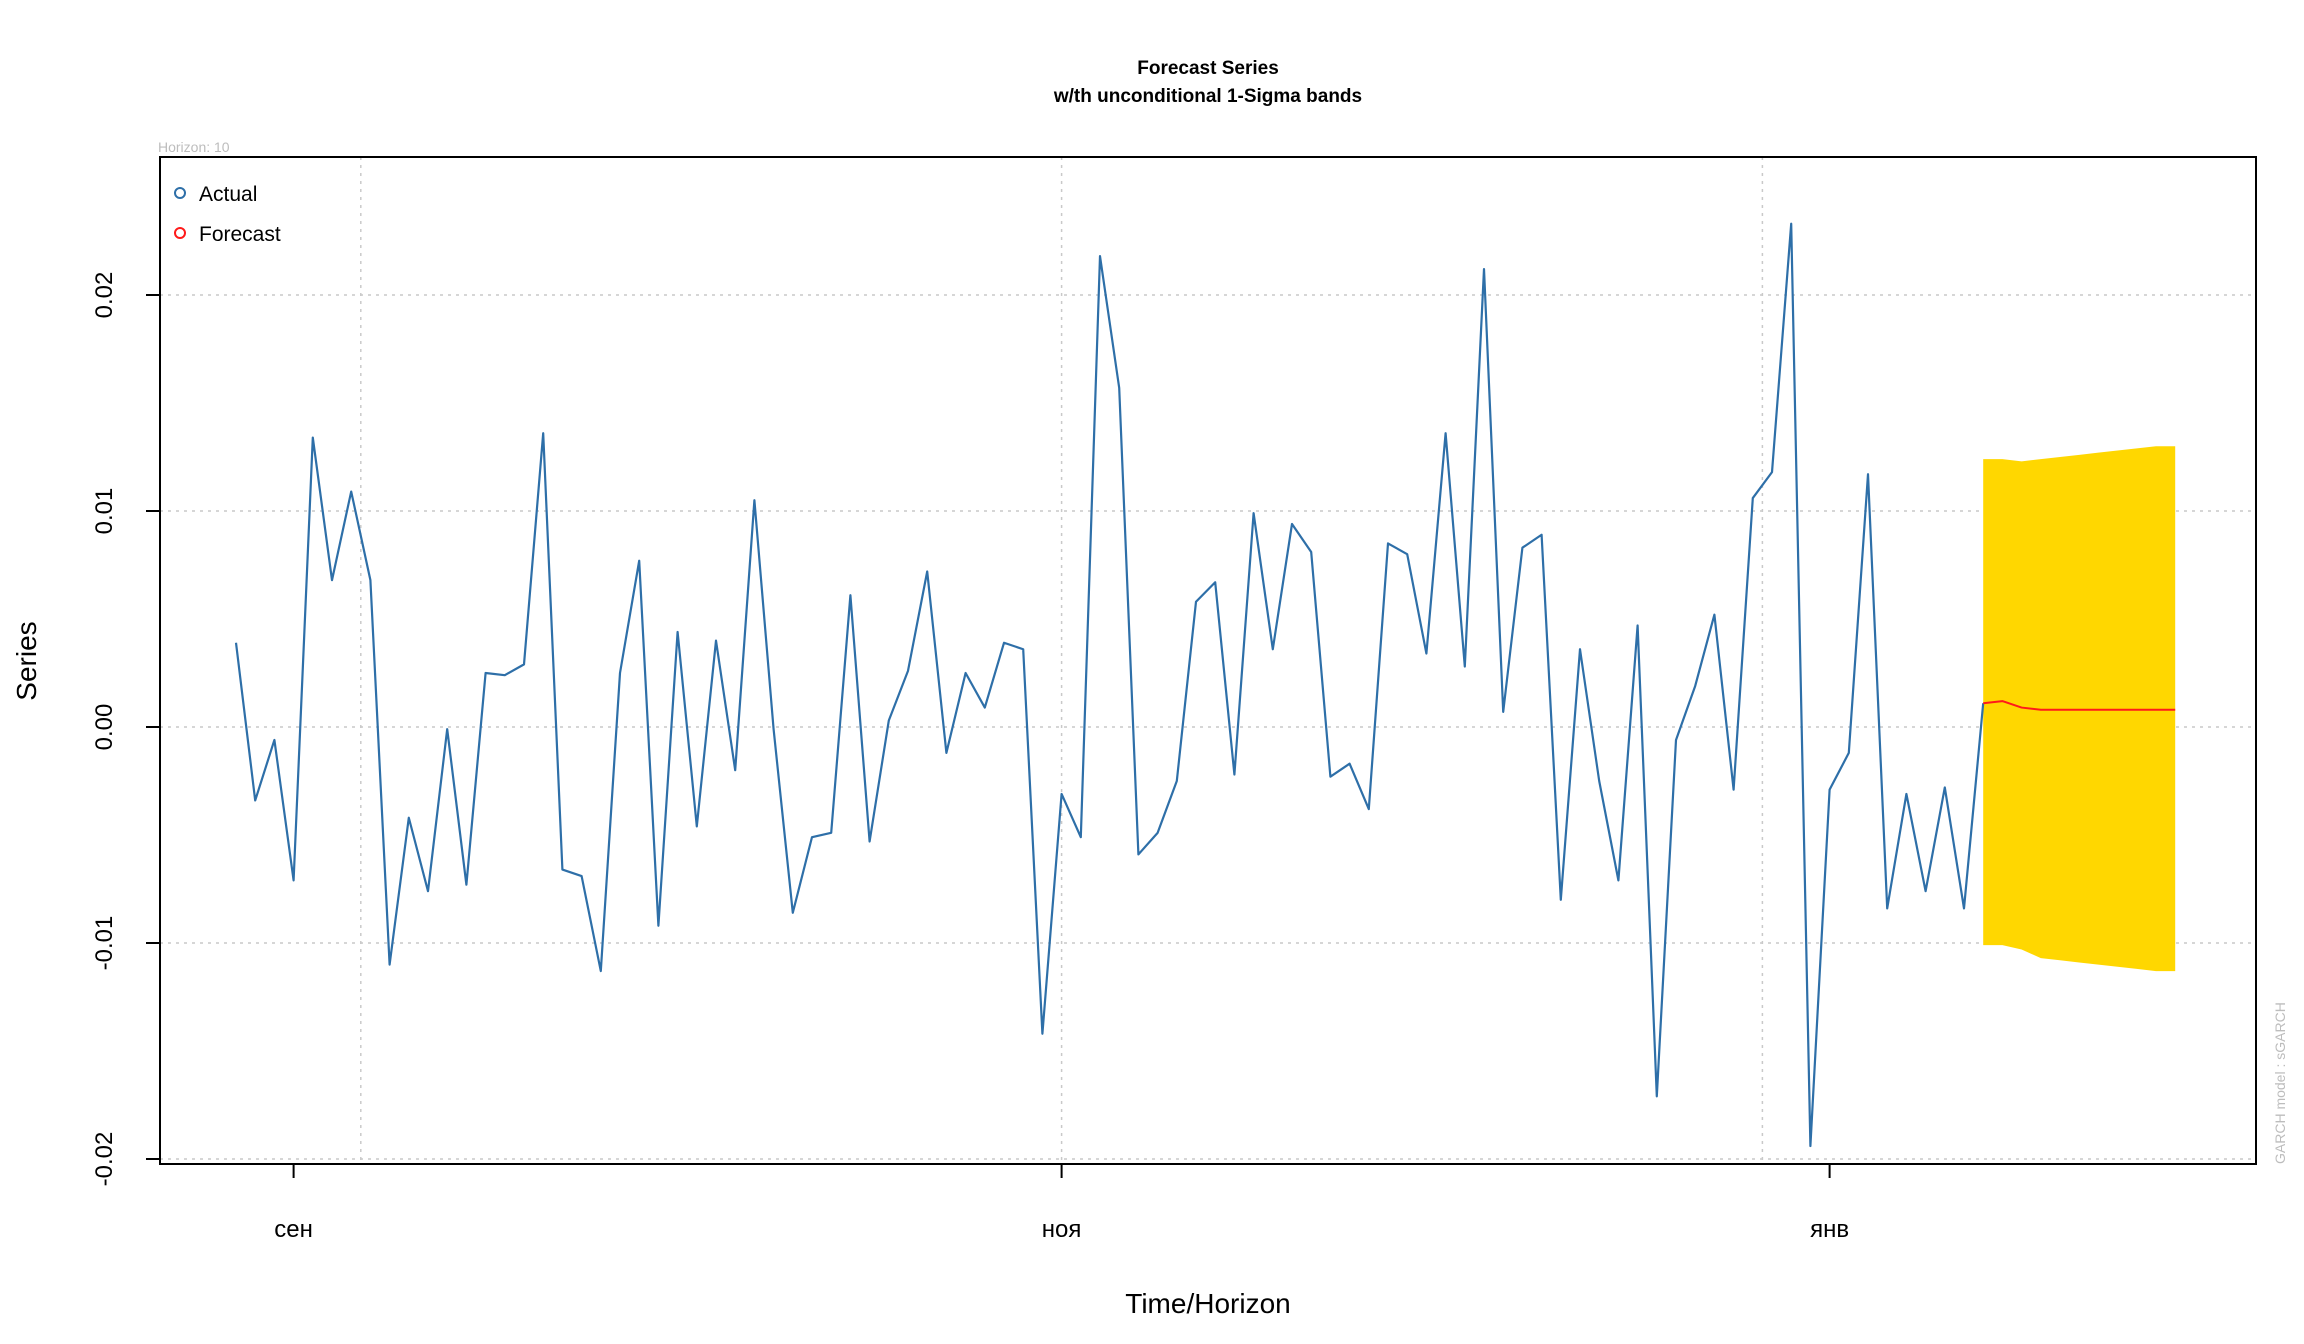 This screenshot has width=2304, height=1344. Describe the element at coordinates (125, 729) in the screenshot. I see `y-axis: -0.02 -0.01 0.00 0.01 0.02` at that location.